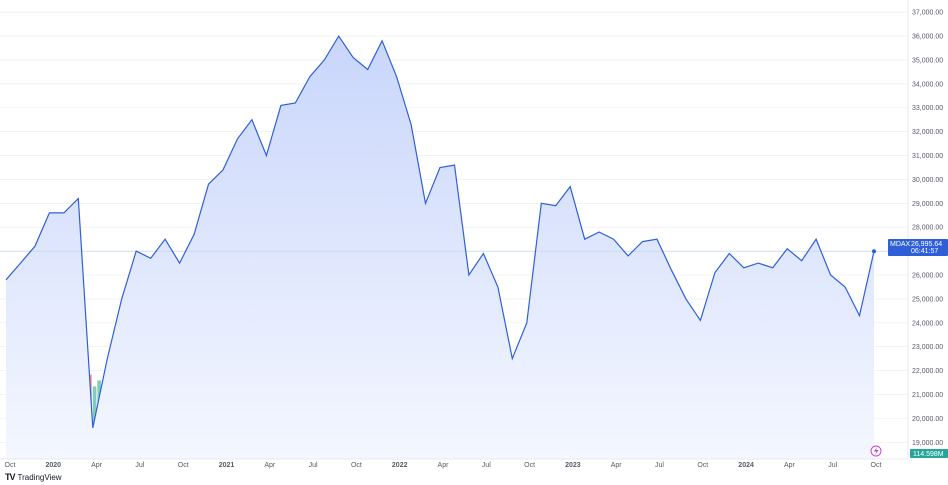 This screenshot has height=485, width=948. I want to click on x-tick-label: 2021, so click(227, 465).